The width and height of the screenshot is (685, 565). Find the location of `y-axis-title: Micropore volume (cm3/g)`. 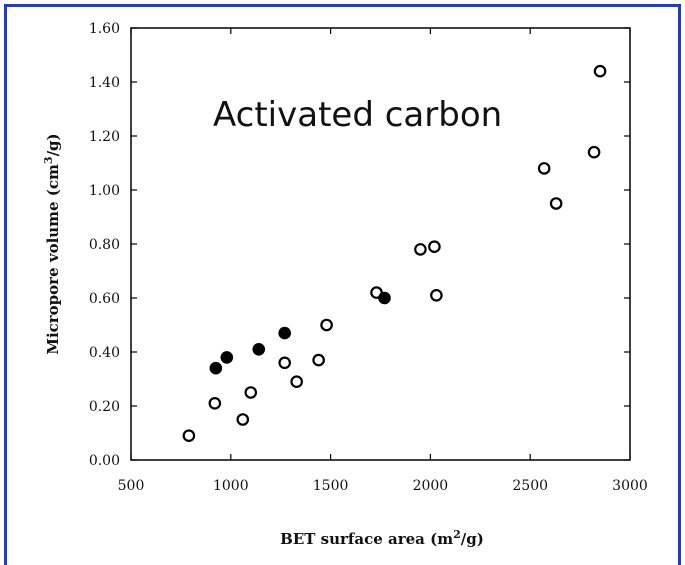

y-axis-title: Micropore volume (cm3/g) is located at coordinates (52, 243).